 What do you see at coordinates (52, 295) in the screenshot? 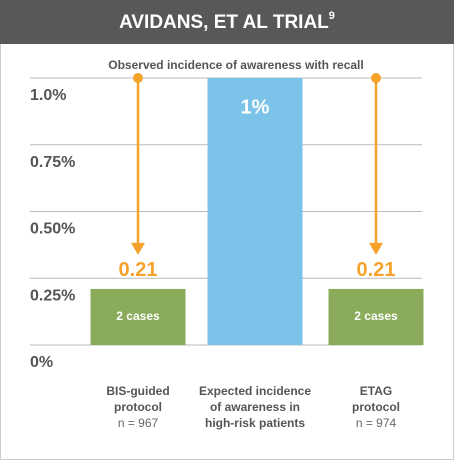
I see `y-tick-label: 0.25%` at bounding box center [52, 295].